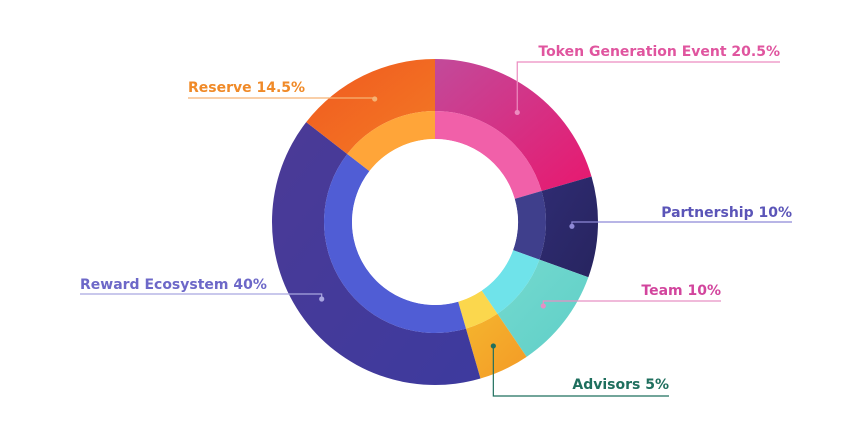 The image size is (856, 446). Describe the element at coordinates (580, 371) in the screenshot. I see `leader-line-advisors` at that location.